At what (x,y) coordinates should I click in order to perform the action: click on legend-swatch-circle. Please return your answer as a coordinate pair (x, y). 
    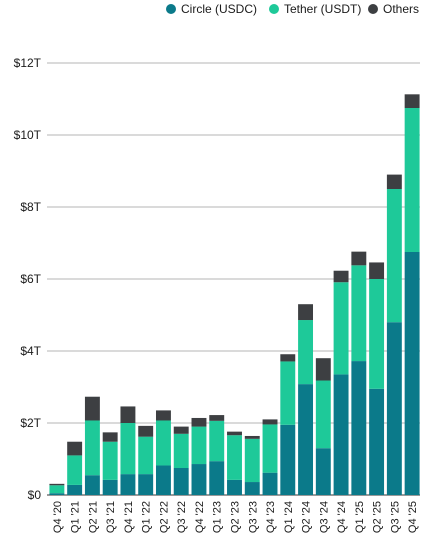
    Looking at the image, I should click on (171, 9).